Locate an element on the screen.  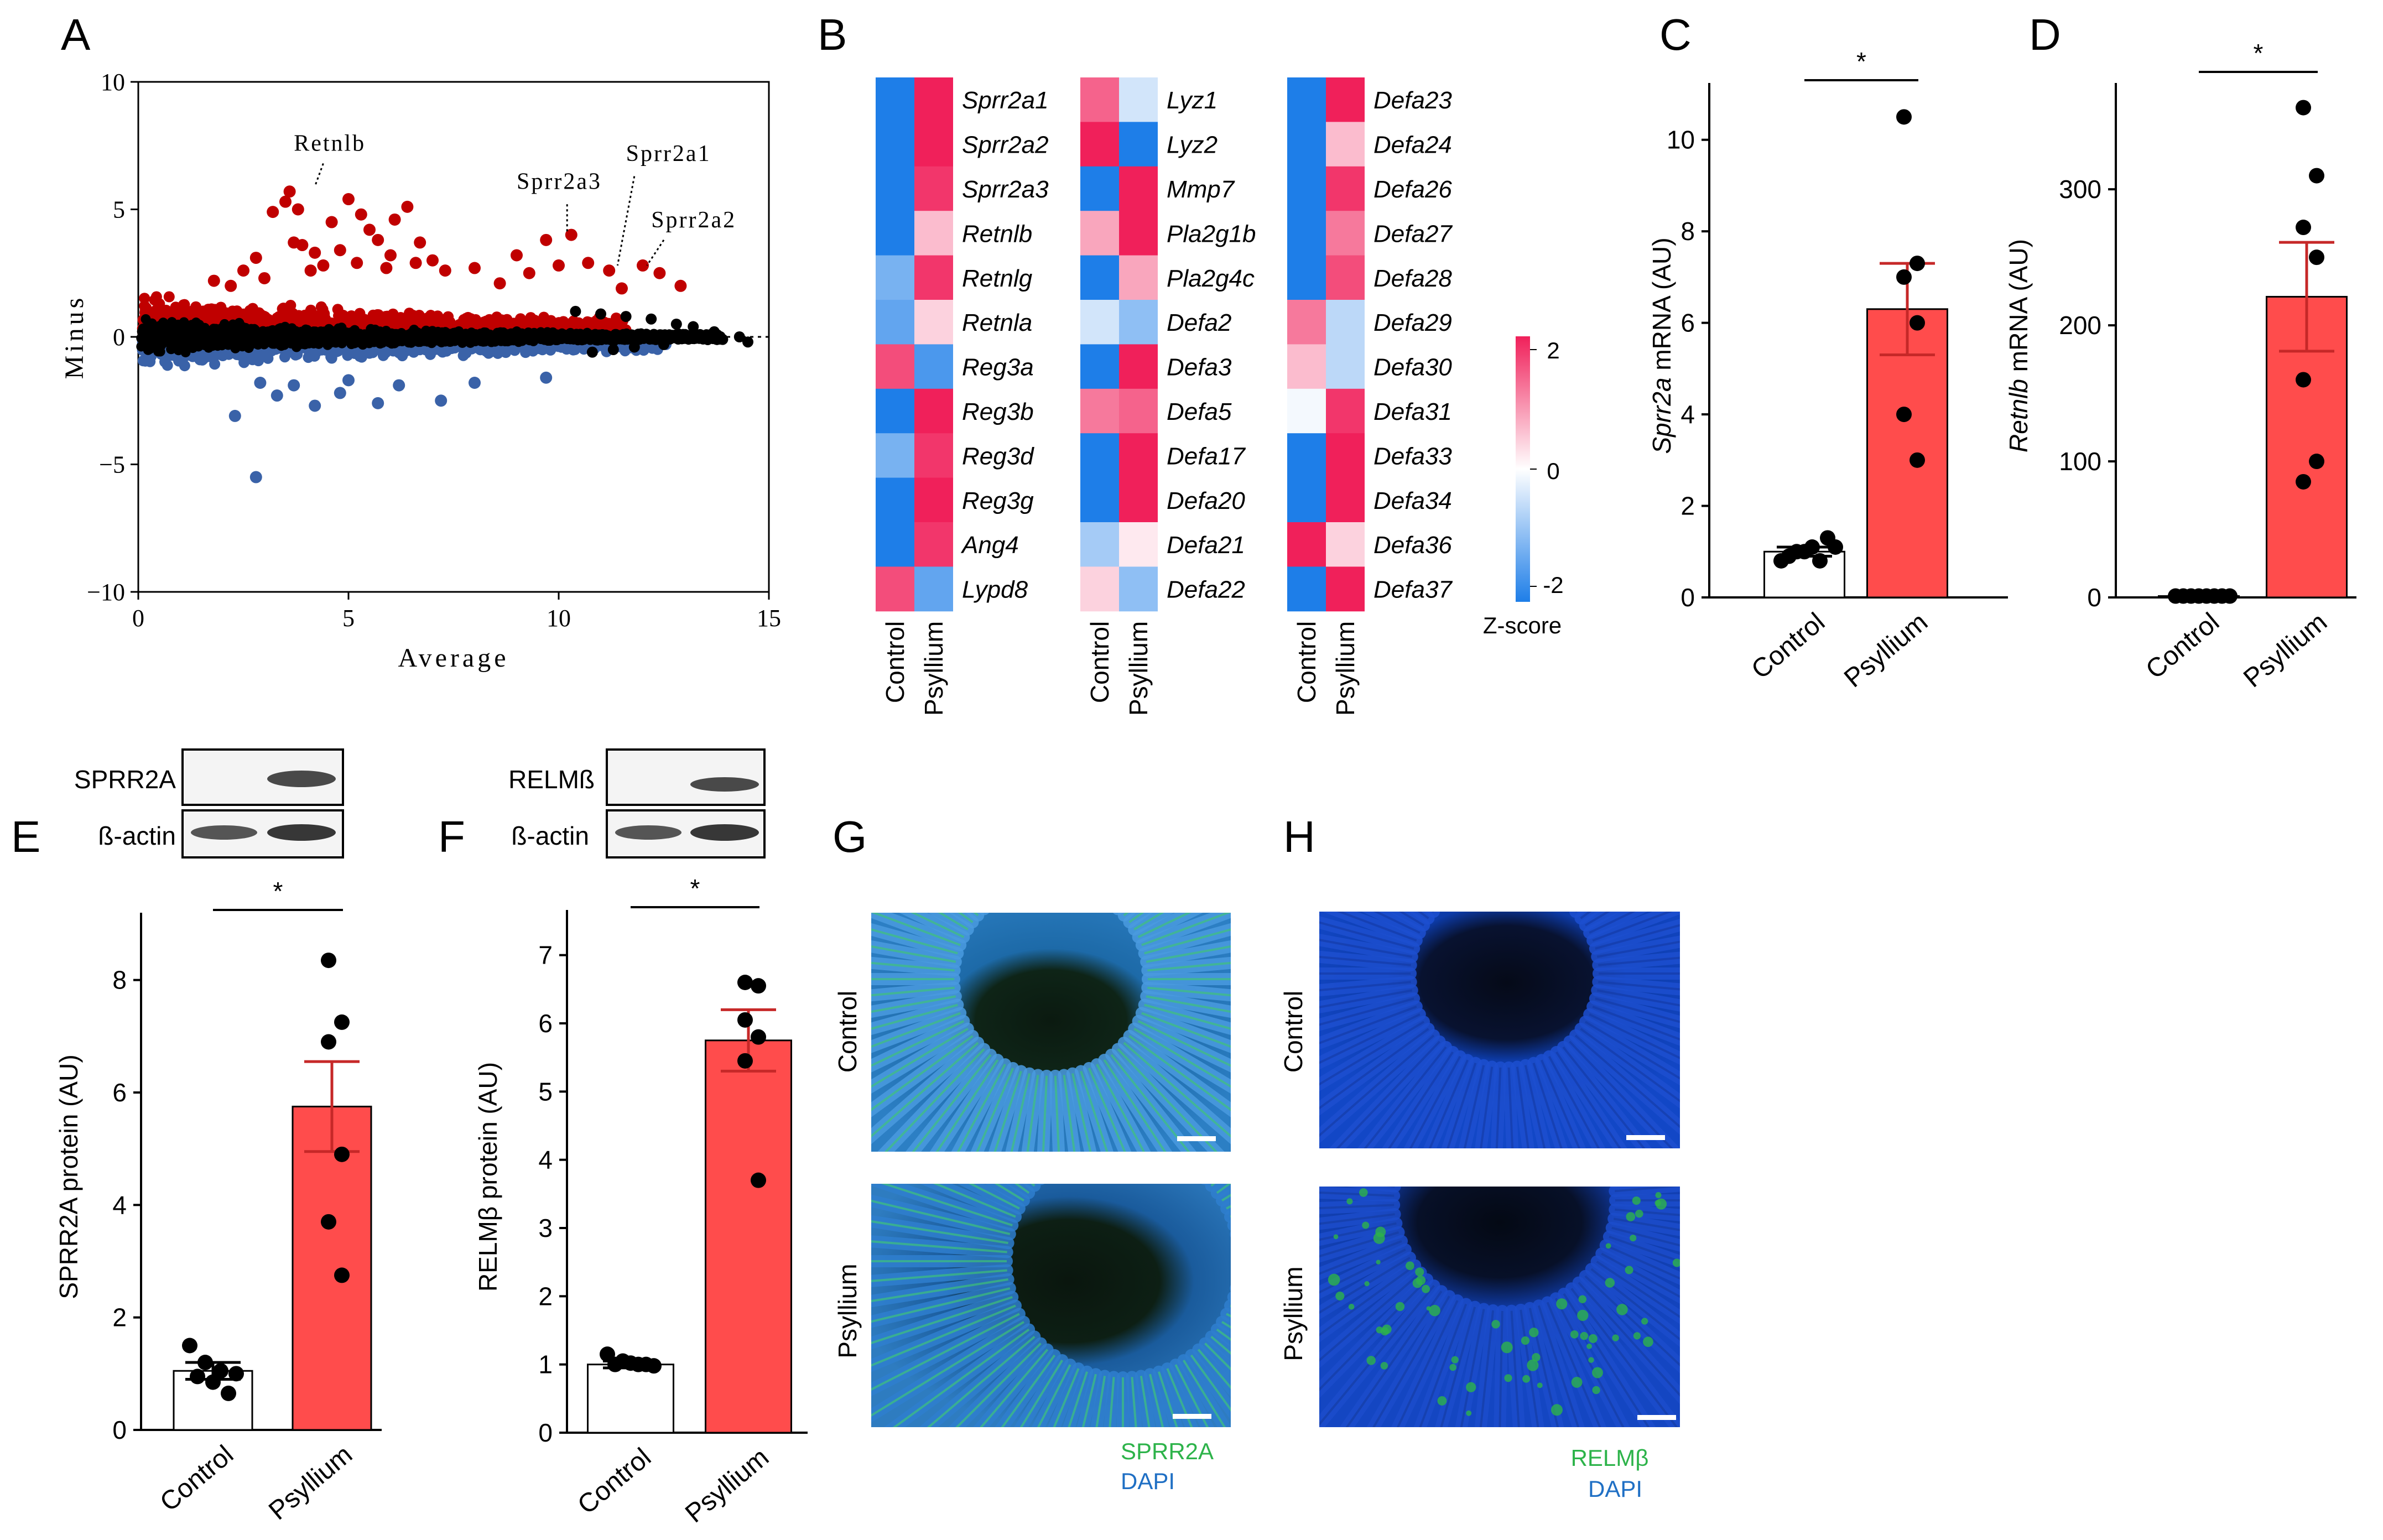
ma-x-tick-label: 15 is located at coordinates (769, 618).